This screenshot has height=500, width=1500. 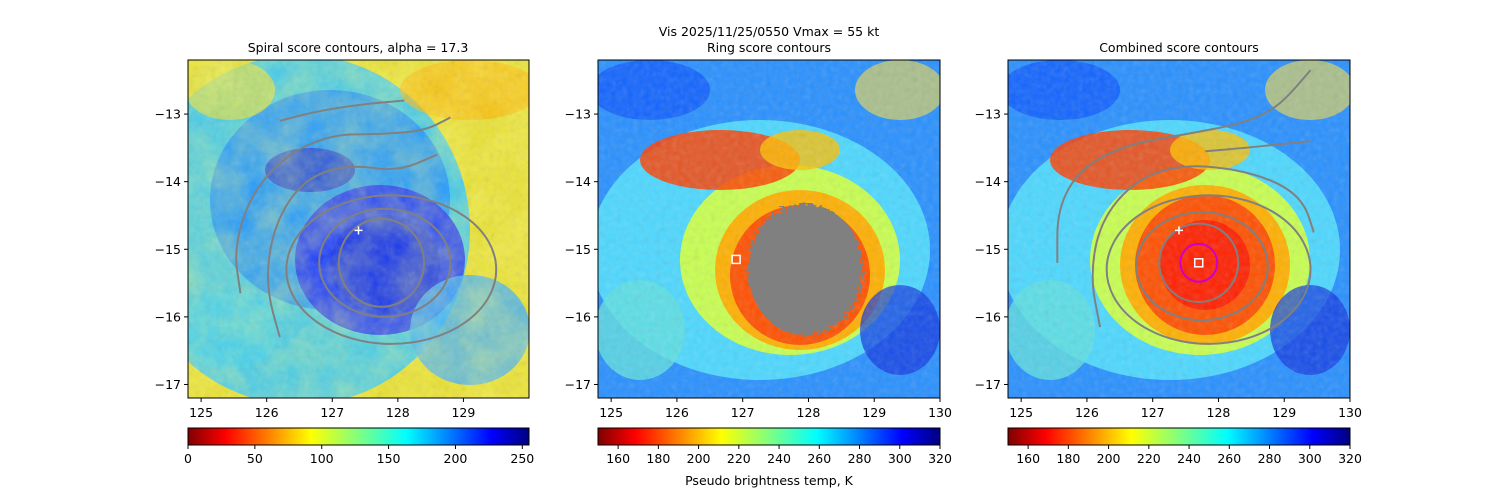 I want to click on combined-colorbar-tick-label: 200, so click(x=1109, y=458).